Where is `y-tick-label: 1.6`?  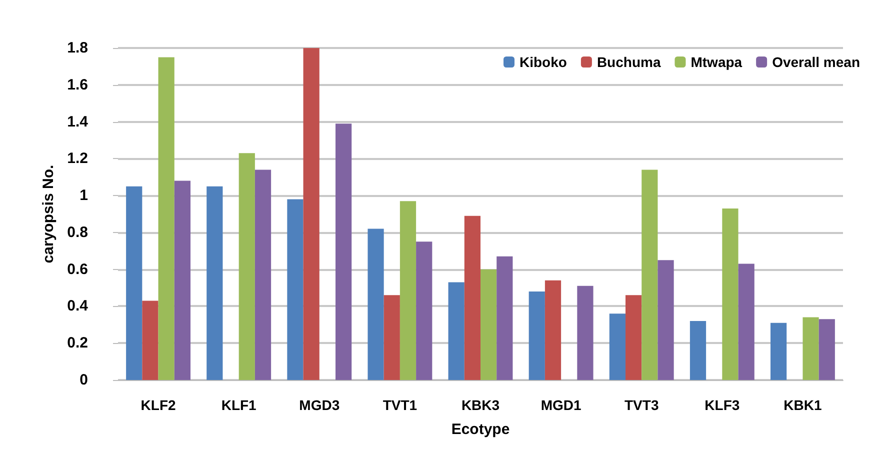 y-tick-label: 1.6 is located at coordinates (77, 85).